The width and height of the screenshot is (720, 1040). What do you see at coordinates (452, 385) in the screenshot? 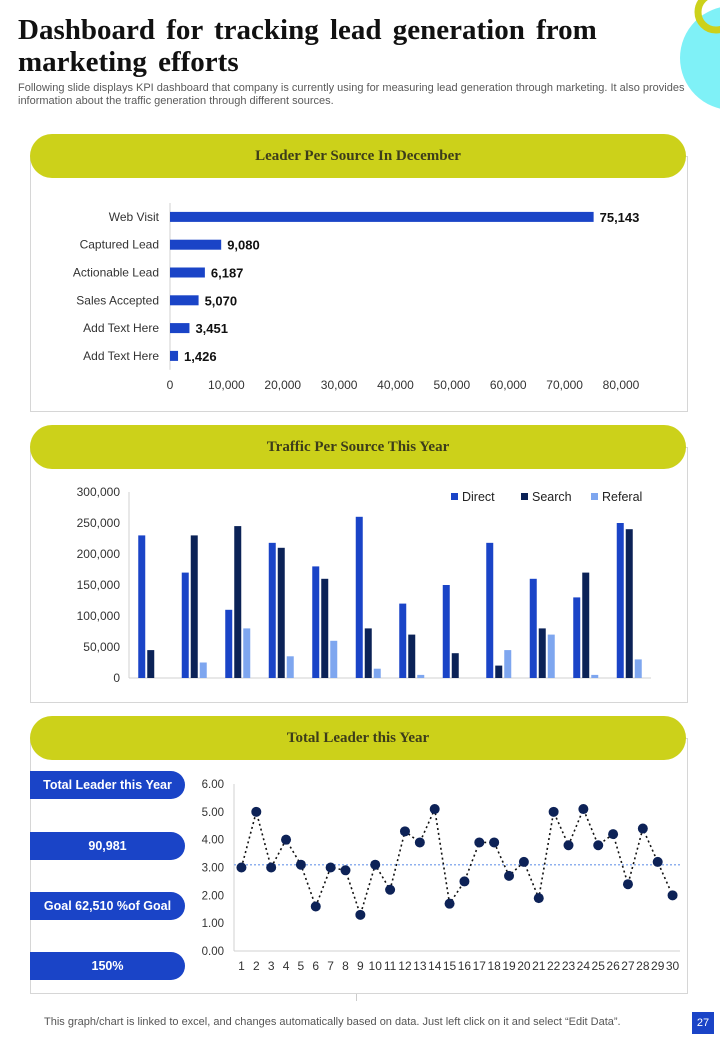
I see `x-tick-label: 50,000` at bounding box center [452, 385].